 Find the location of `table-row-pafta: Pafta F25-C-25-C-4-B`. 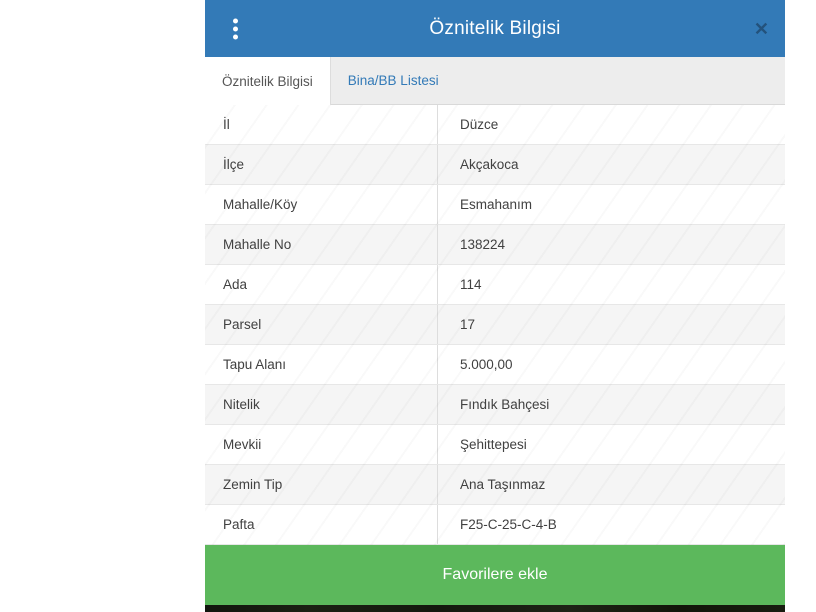

table-row-pafta: Pafta F25-C-25-C-4-B is located at coordinates (495, 525).